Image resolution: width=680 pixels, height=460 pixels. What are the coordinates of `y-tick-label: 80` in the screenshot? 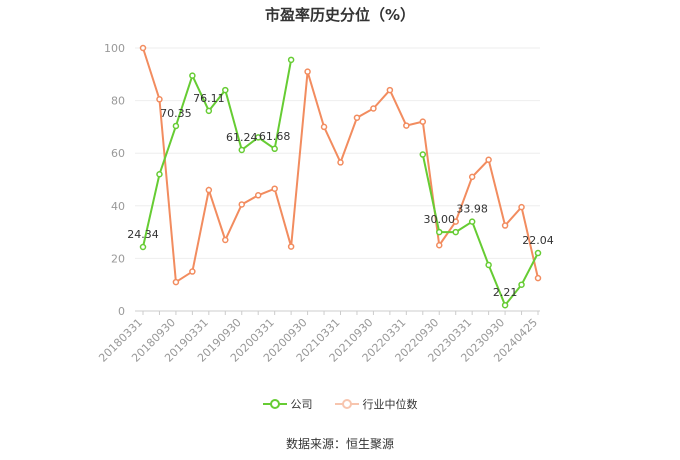 It's located at (118, 101).